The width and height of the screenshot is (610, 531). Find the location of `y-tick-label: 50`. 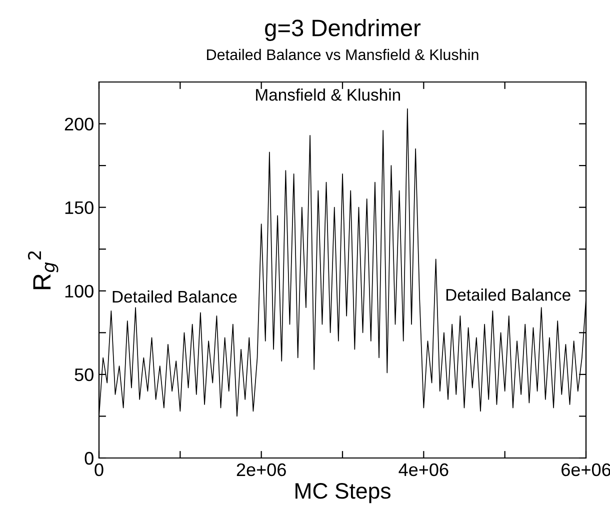

y-tick-label: 50 is located at coordinates (84, 375).